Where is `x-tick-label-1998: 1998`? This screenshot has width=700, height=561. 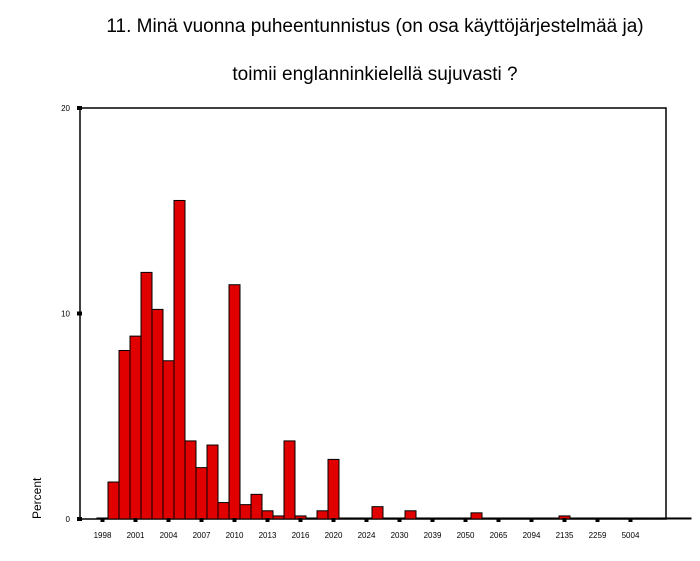
x-tick-label-1998: 1998 is located at coordinates (103, 535).